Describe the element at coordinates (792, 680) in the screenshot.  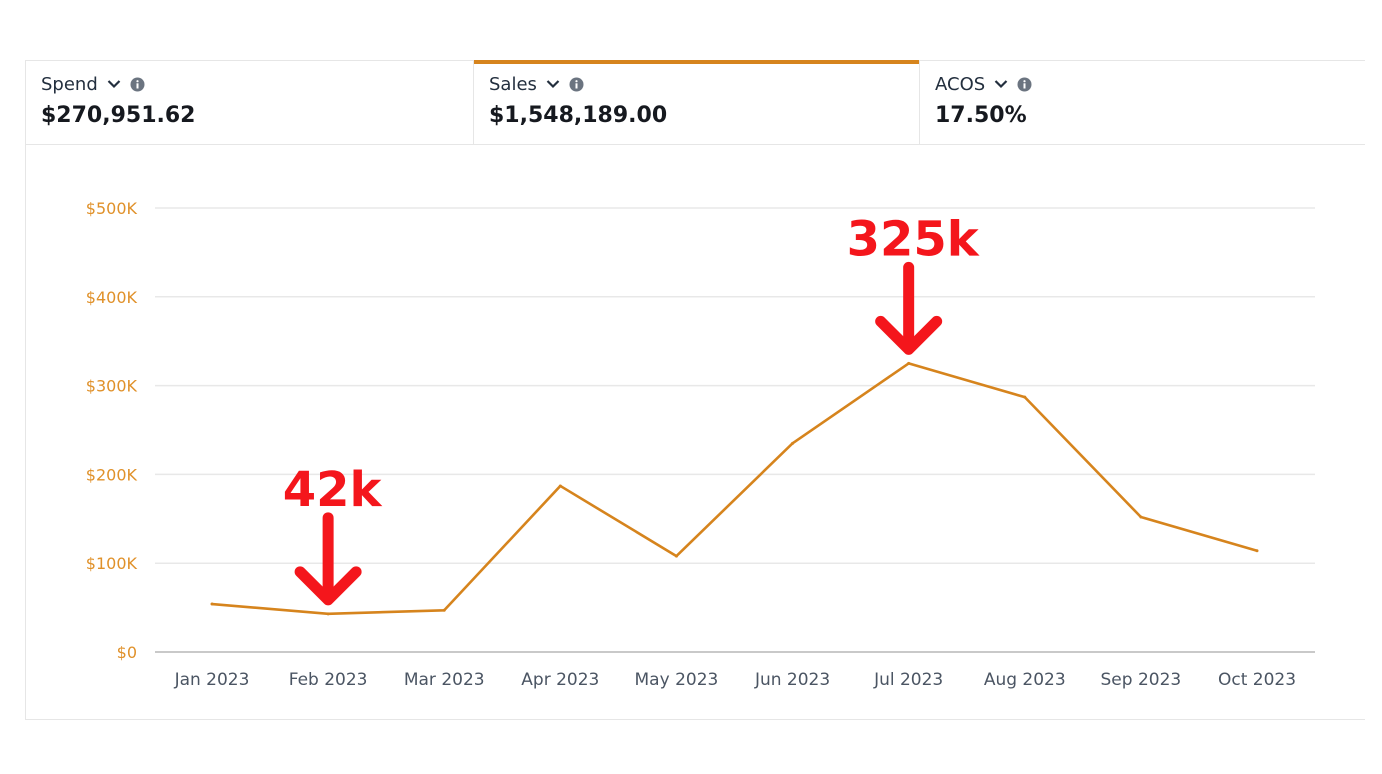
I see `x-tick-label: Jun 2023` at that location.